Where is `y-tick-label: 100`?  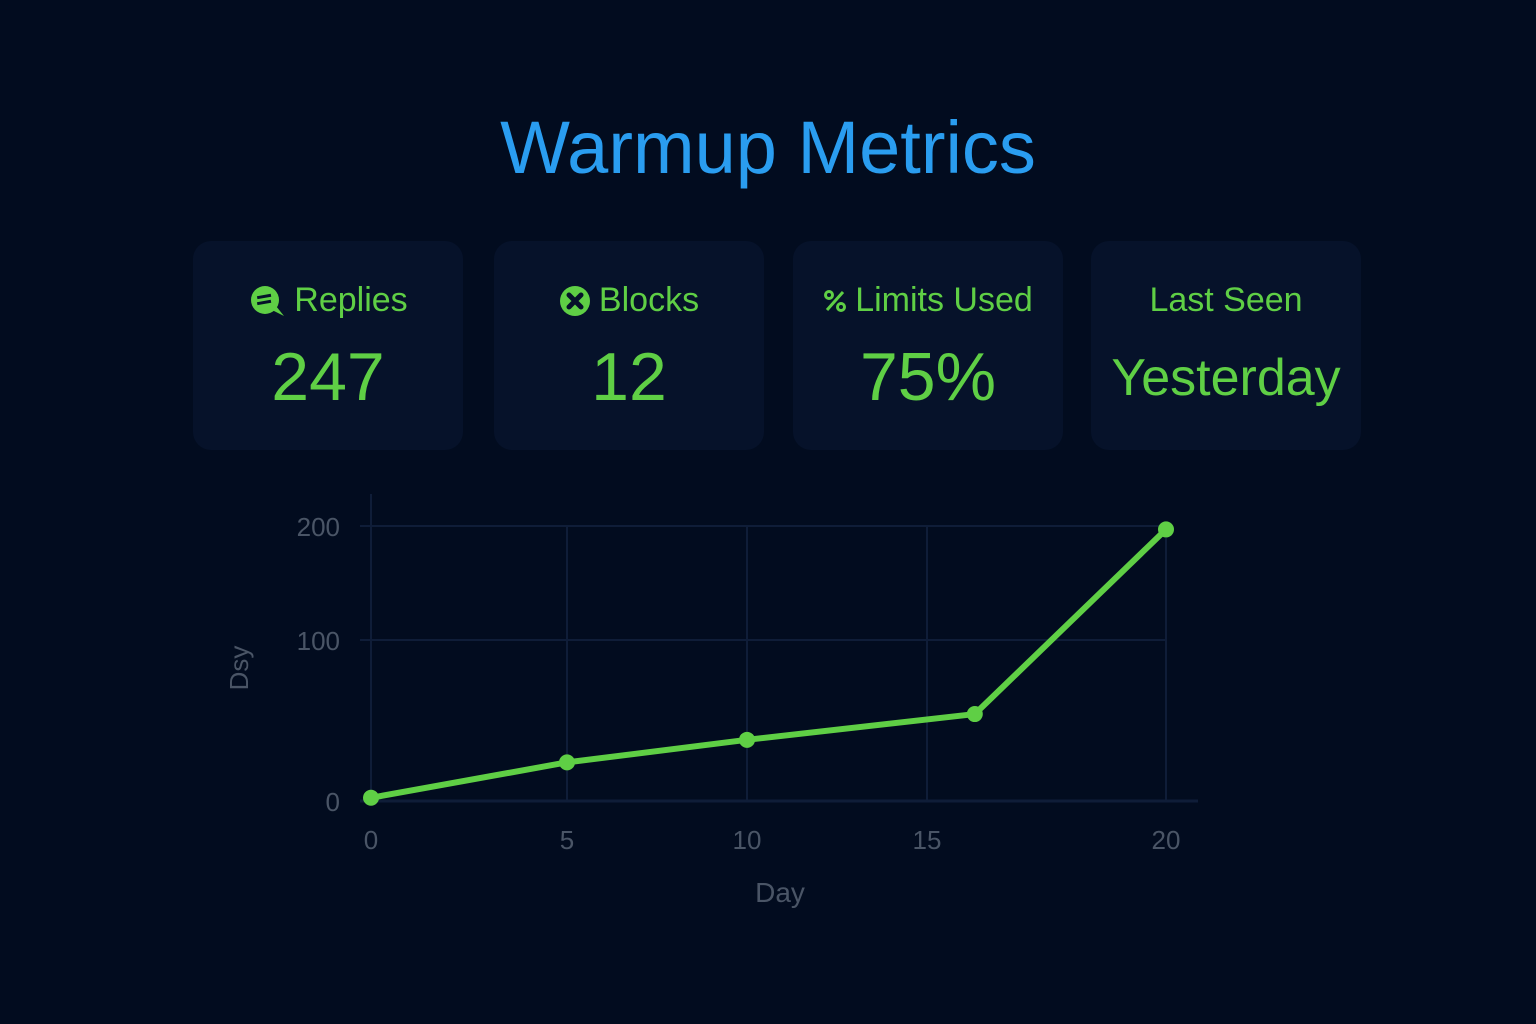
y-tick-label: 100 is located at coordinates (318, 641).